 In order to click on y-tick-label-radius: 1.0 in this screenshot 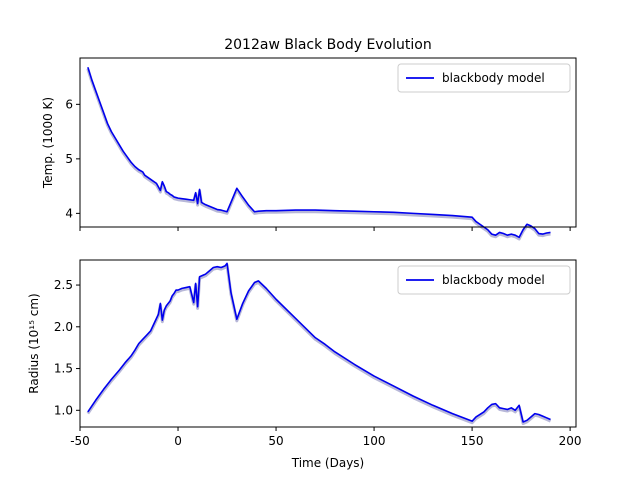, I will do `click(63, 410)`.